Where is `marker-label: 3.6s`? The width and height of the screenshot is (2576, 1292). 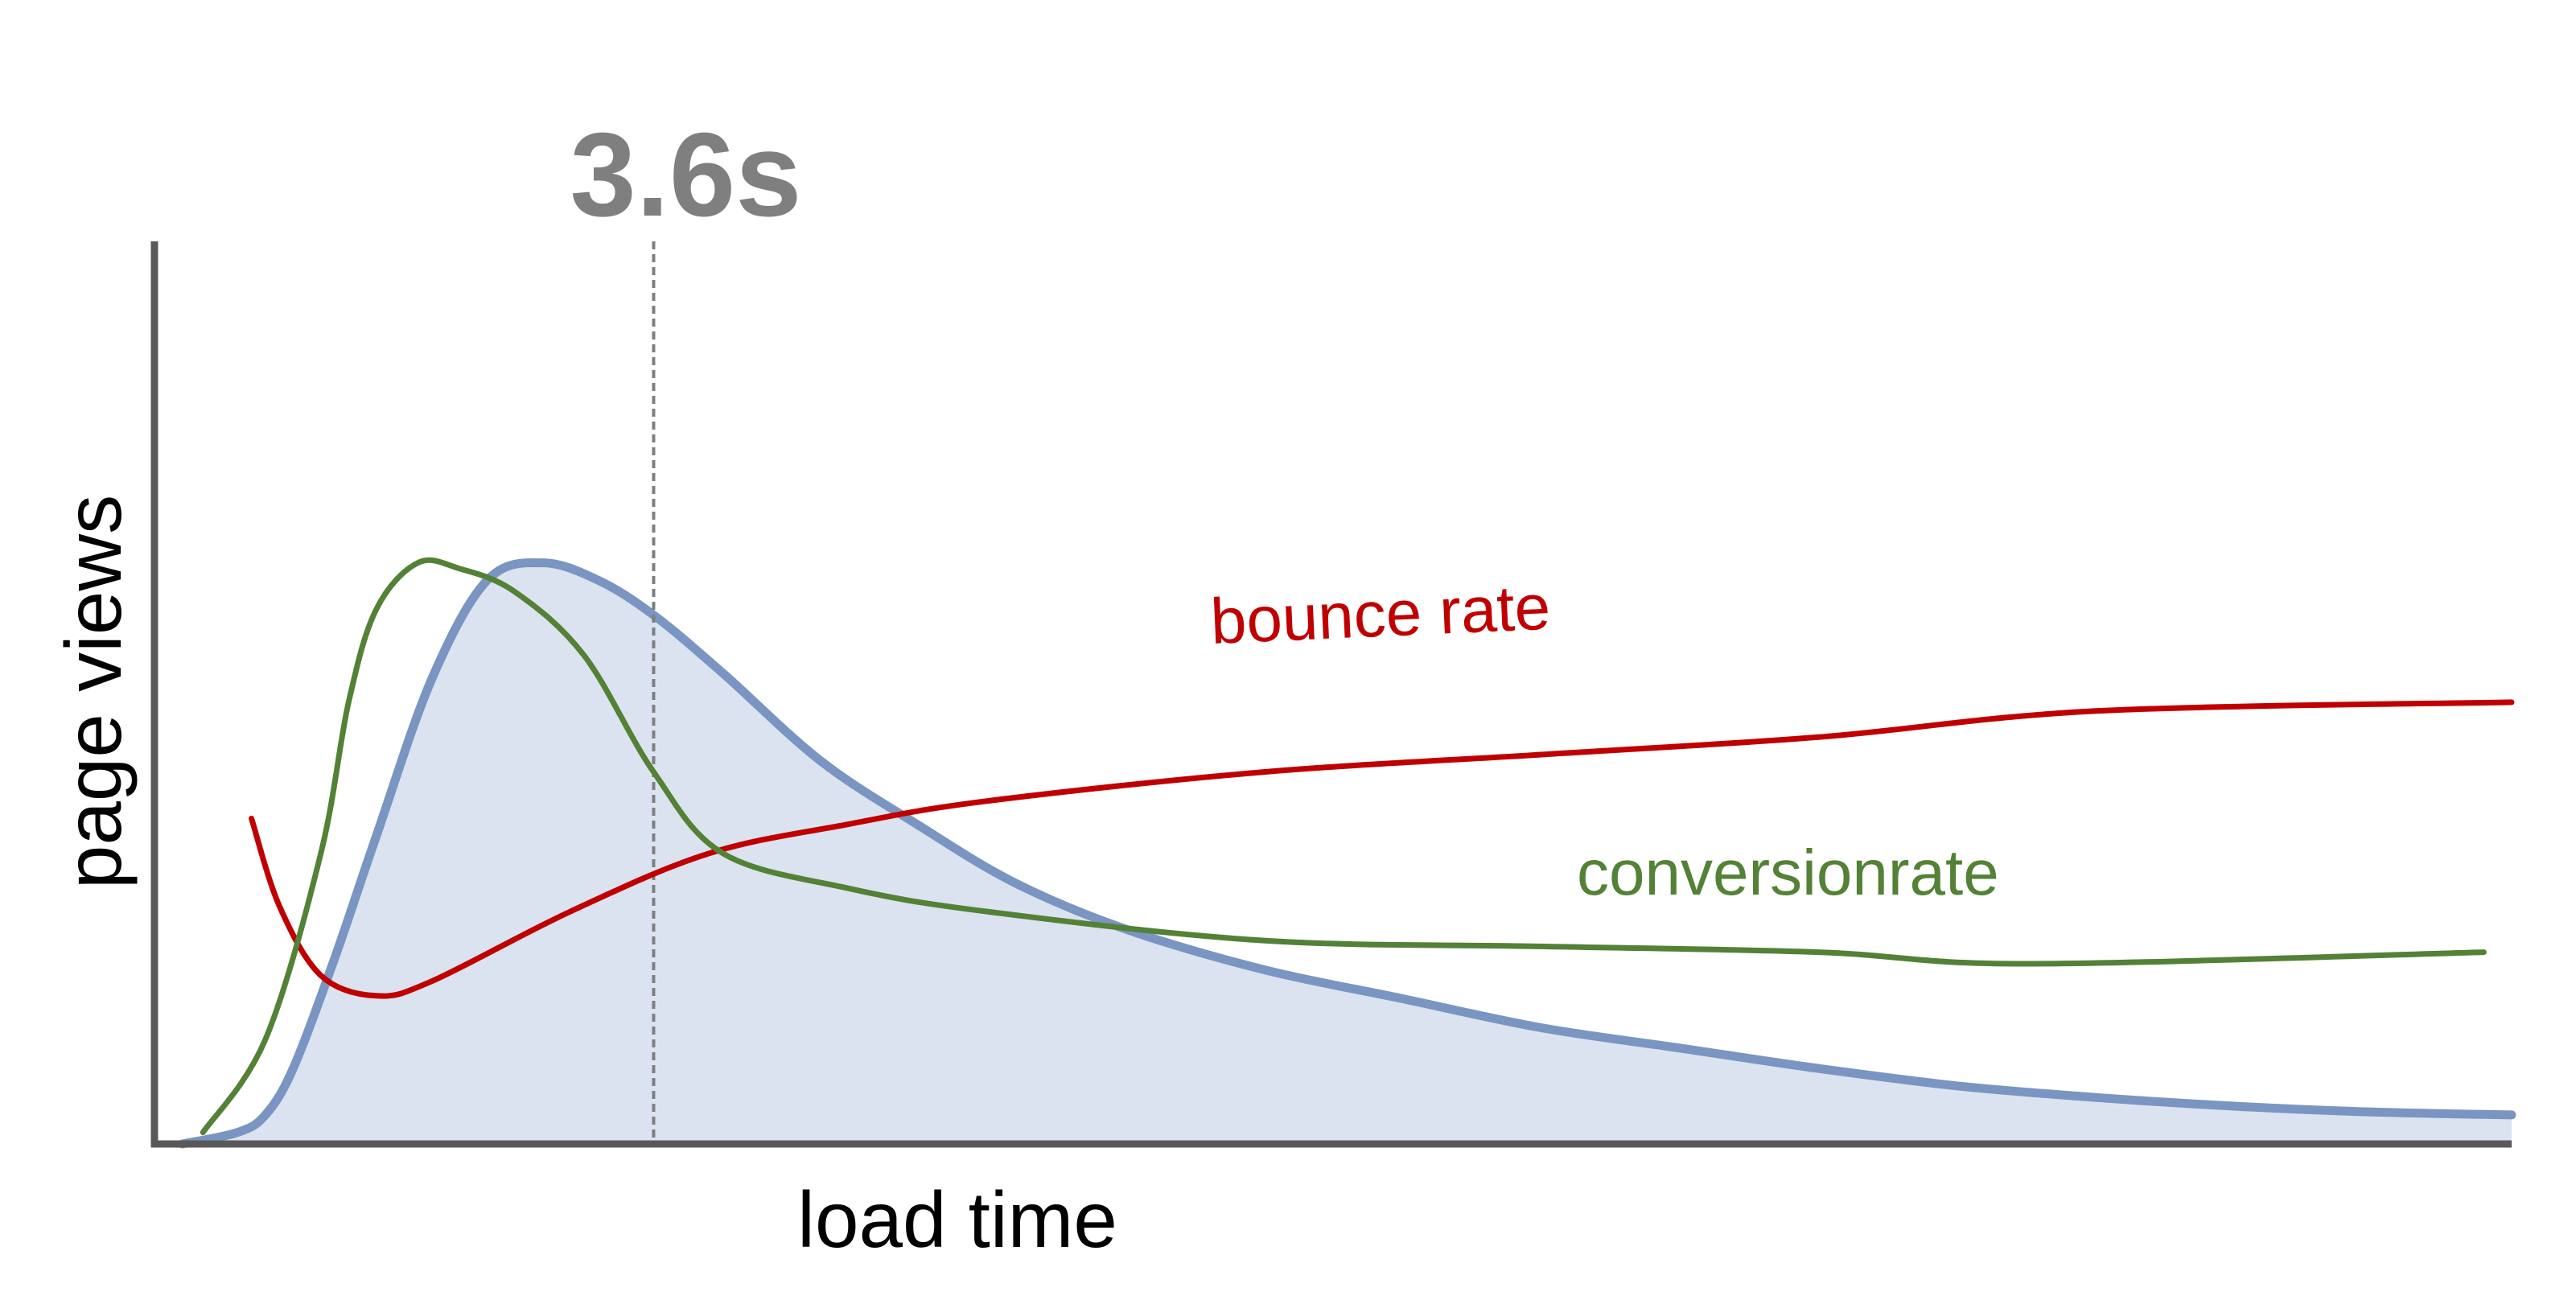 marker-label: 3.6s is located at coordinates (685, 175).